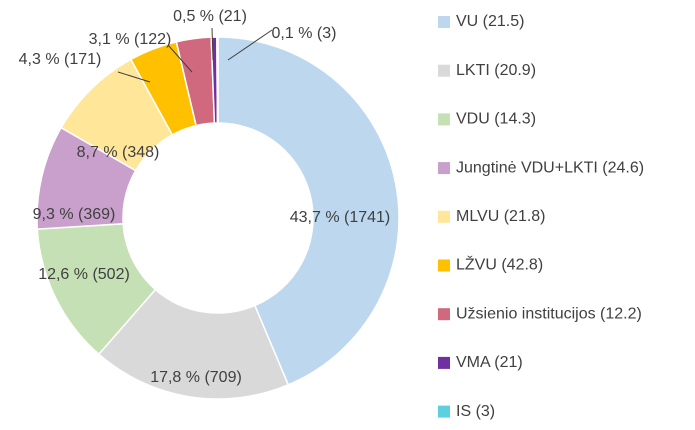 This screenshot has height=430, width=695. Describe the element at coordinates (340, 217) in the screenshot. I see `data-label: 43,7 % (1741)` at that location.